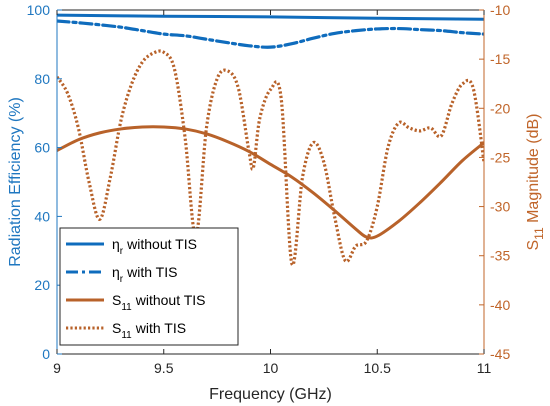 The image size is (550, 406). Describe the element at coordinates (42, 79) in the screenshot. I see `left-y-tick-label: 80` at that location.